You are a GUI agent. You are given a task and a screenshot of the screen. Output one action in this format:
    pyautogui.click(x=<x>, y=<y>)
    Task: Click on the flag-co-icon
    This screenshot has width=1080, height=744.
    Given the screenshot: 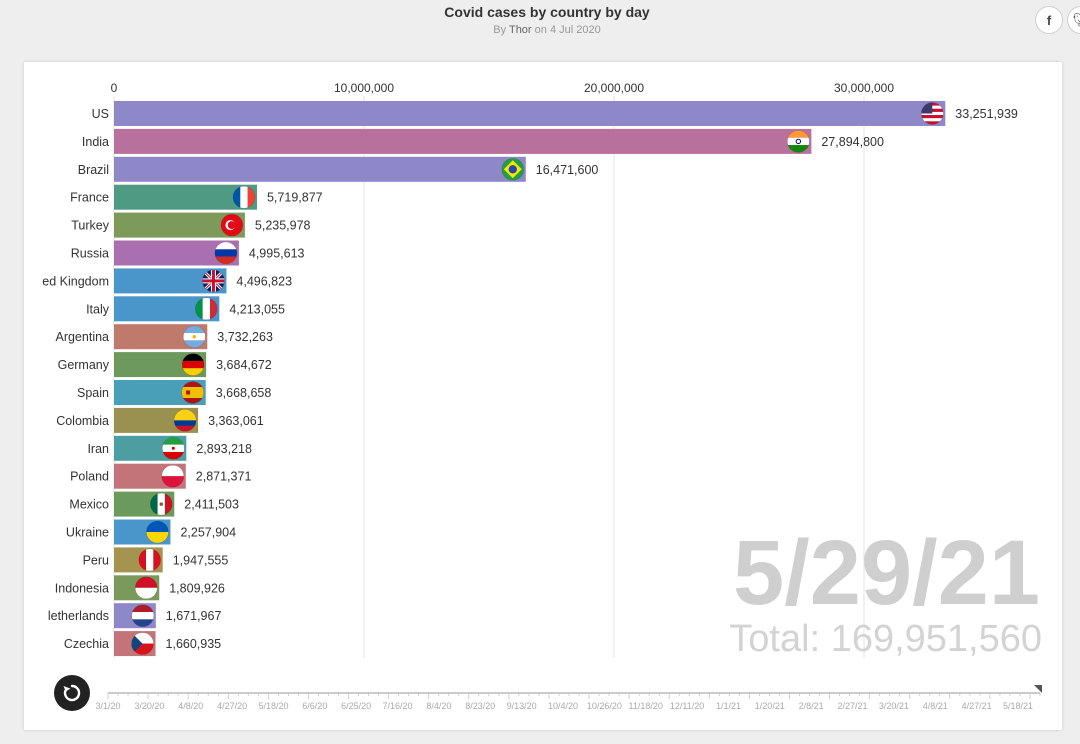 What is the action you would take?
    pyautogui.click(x=185, y=420)
    